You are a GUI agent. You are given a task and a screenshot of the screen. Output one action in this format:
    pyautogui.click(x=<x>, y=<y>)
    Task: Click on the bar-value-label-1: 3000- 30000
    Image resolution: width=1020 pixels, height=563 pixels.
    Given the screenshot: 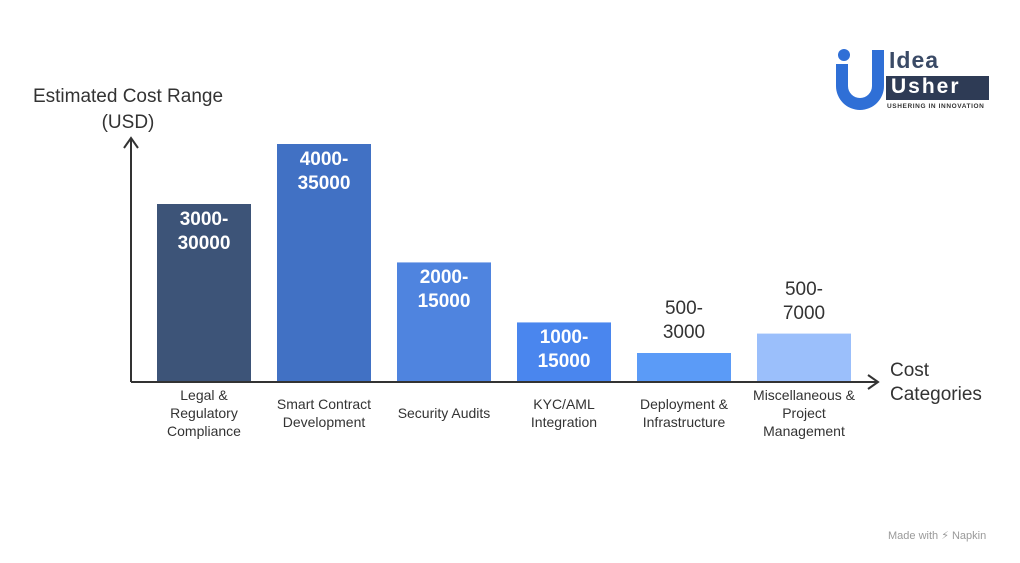 What is the action you would take?
    pyautogui.click(x=204, y=232)
    